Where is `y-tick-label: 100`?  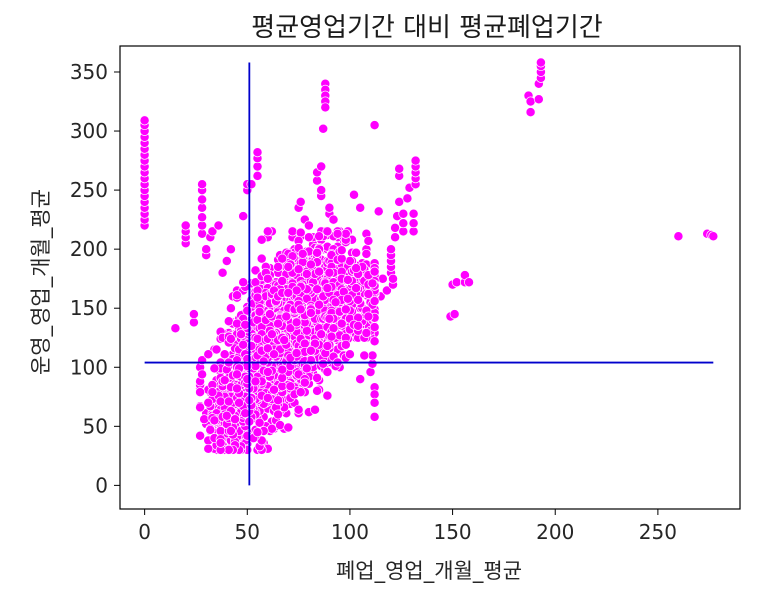
y-tick-label: 100 is located at coordinates (89, 367).